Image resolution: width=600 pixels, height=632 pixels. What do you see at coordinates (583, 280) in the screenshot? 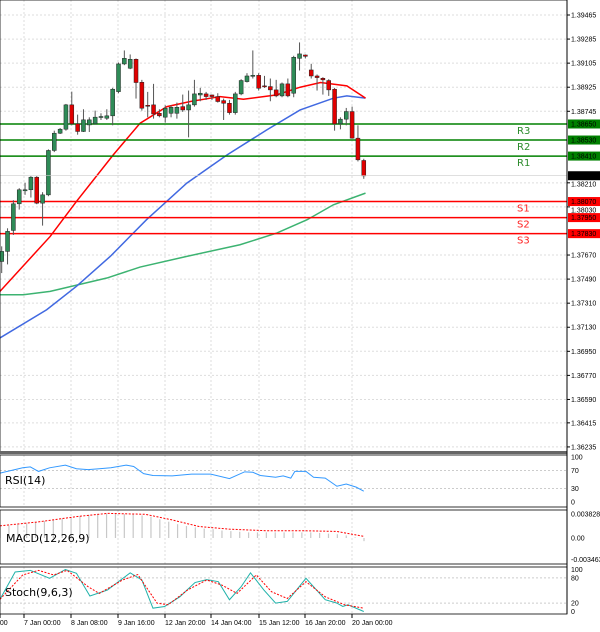
I see `y-tick-label: 1.37490` at bounding box center [583, 280].